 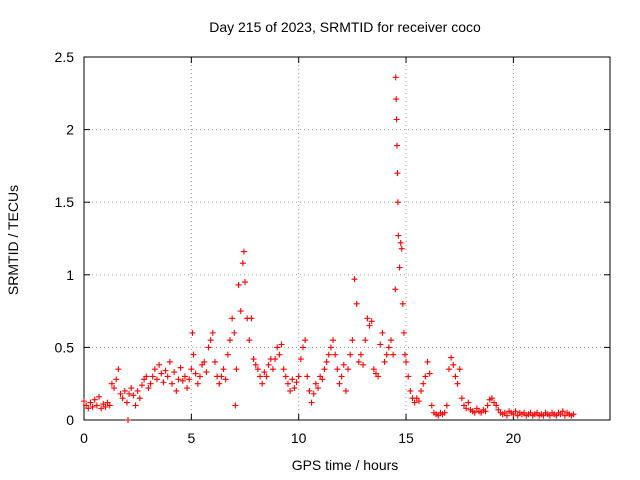 What do you see at coordinates (70, 130) in the screenshot?
I see `y-tick-label: 2` at bounding box center [70, 130].